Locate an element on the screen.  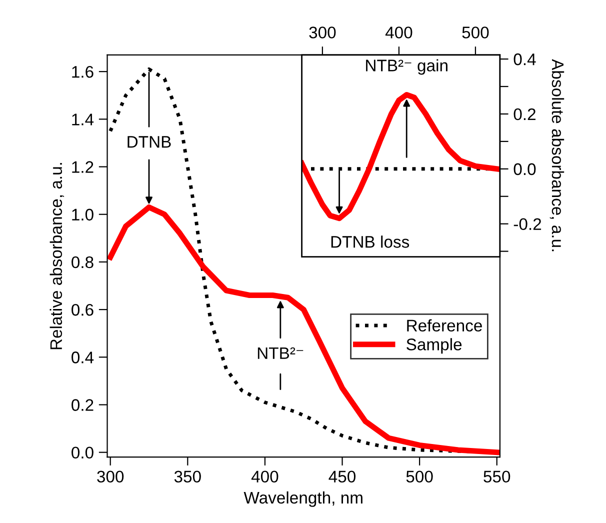
y-tick-label: 1.6 is located at coordinates (83, 72).